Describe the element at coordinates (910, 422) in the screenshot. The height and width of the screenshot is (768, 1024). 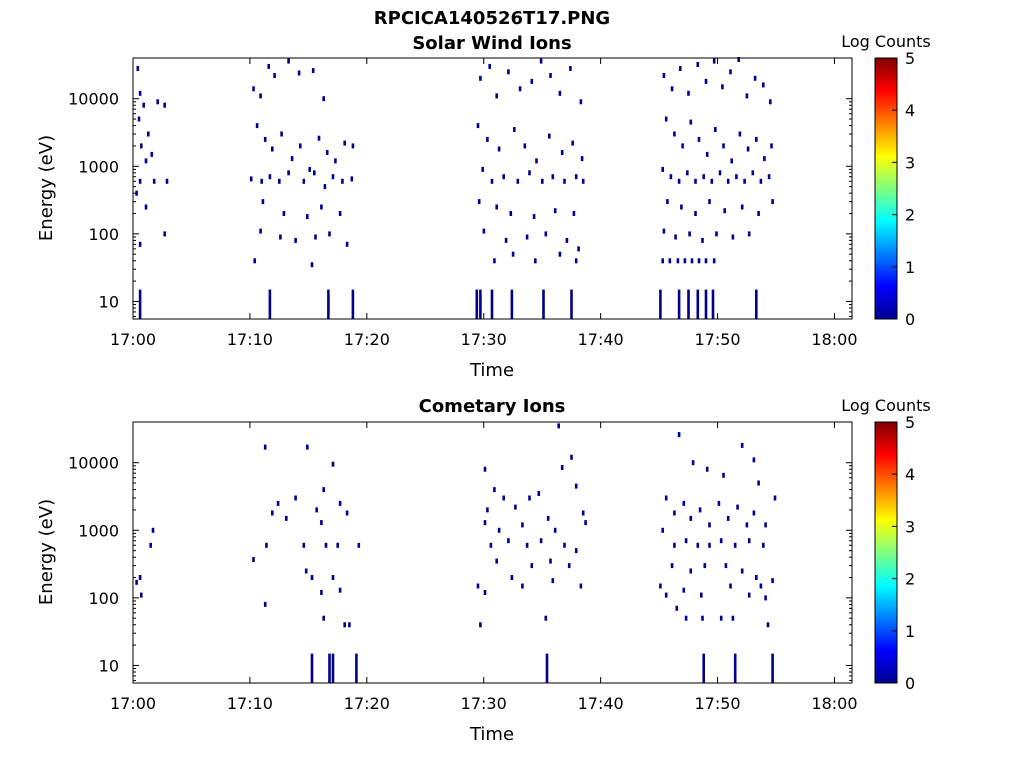
I see `colorbar-tick-label: 5` at that location.